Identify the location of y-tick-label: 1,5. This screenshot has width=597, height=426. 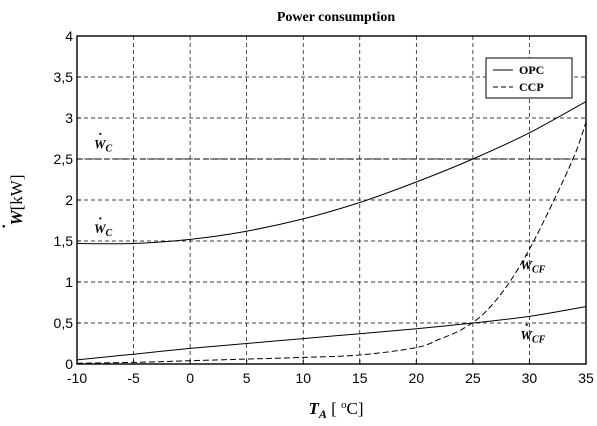
(64, 241).